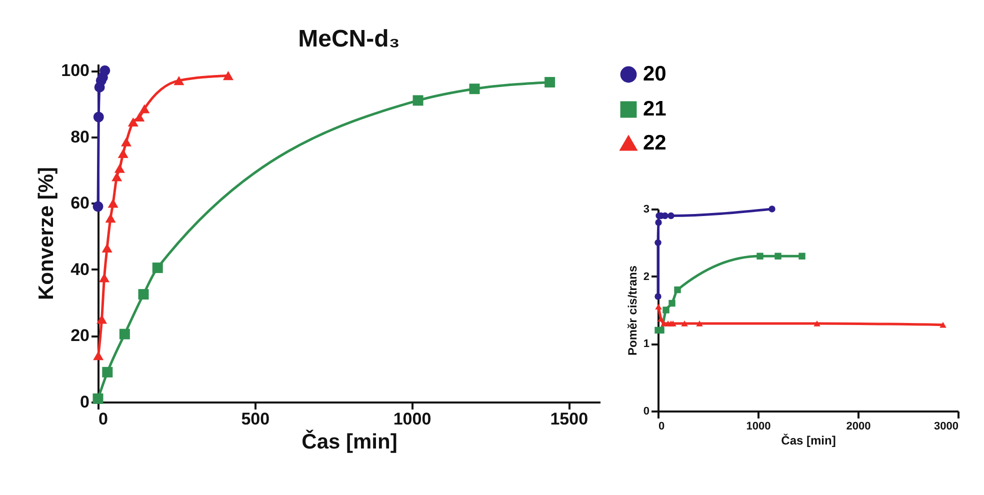  Describe the element at coordinates (80, 336) in the screenshot. I see `y-tick-label: 20` at that location.